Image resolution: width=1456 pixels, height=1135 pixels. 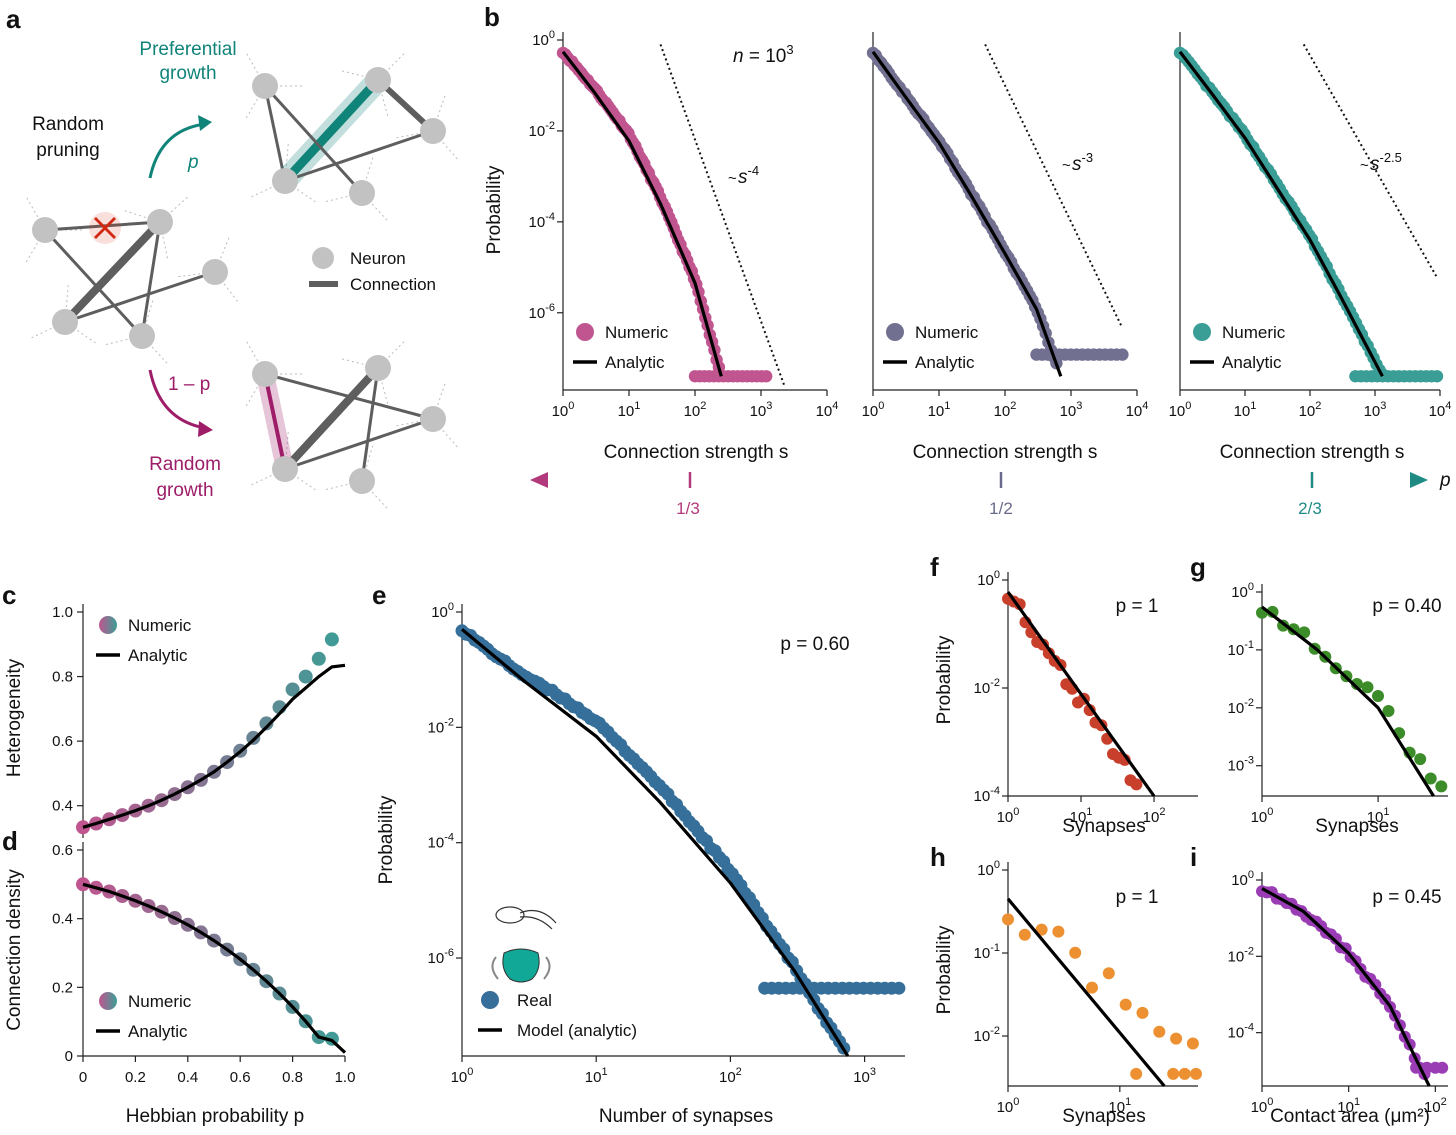 What do you see at coordinates (1086, 697) in the screenshot?
I see `chart-f: 10⁰ 10¹ 10² 10⁰ 10⁻² 10⁻⁴` at bounding box center [1086, 697].